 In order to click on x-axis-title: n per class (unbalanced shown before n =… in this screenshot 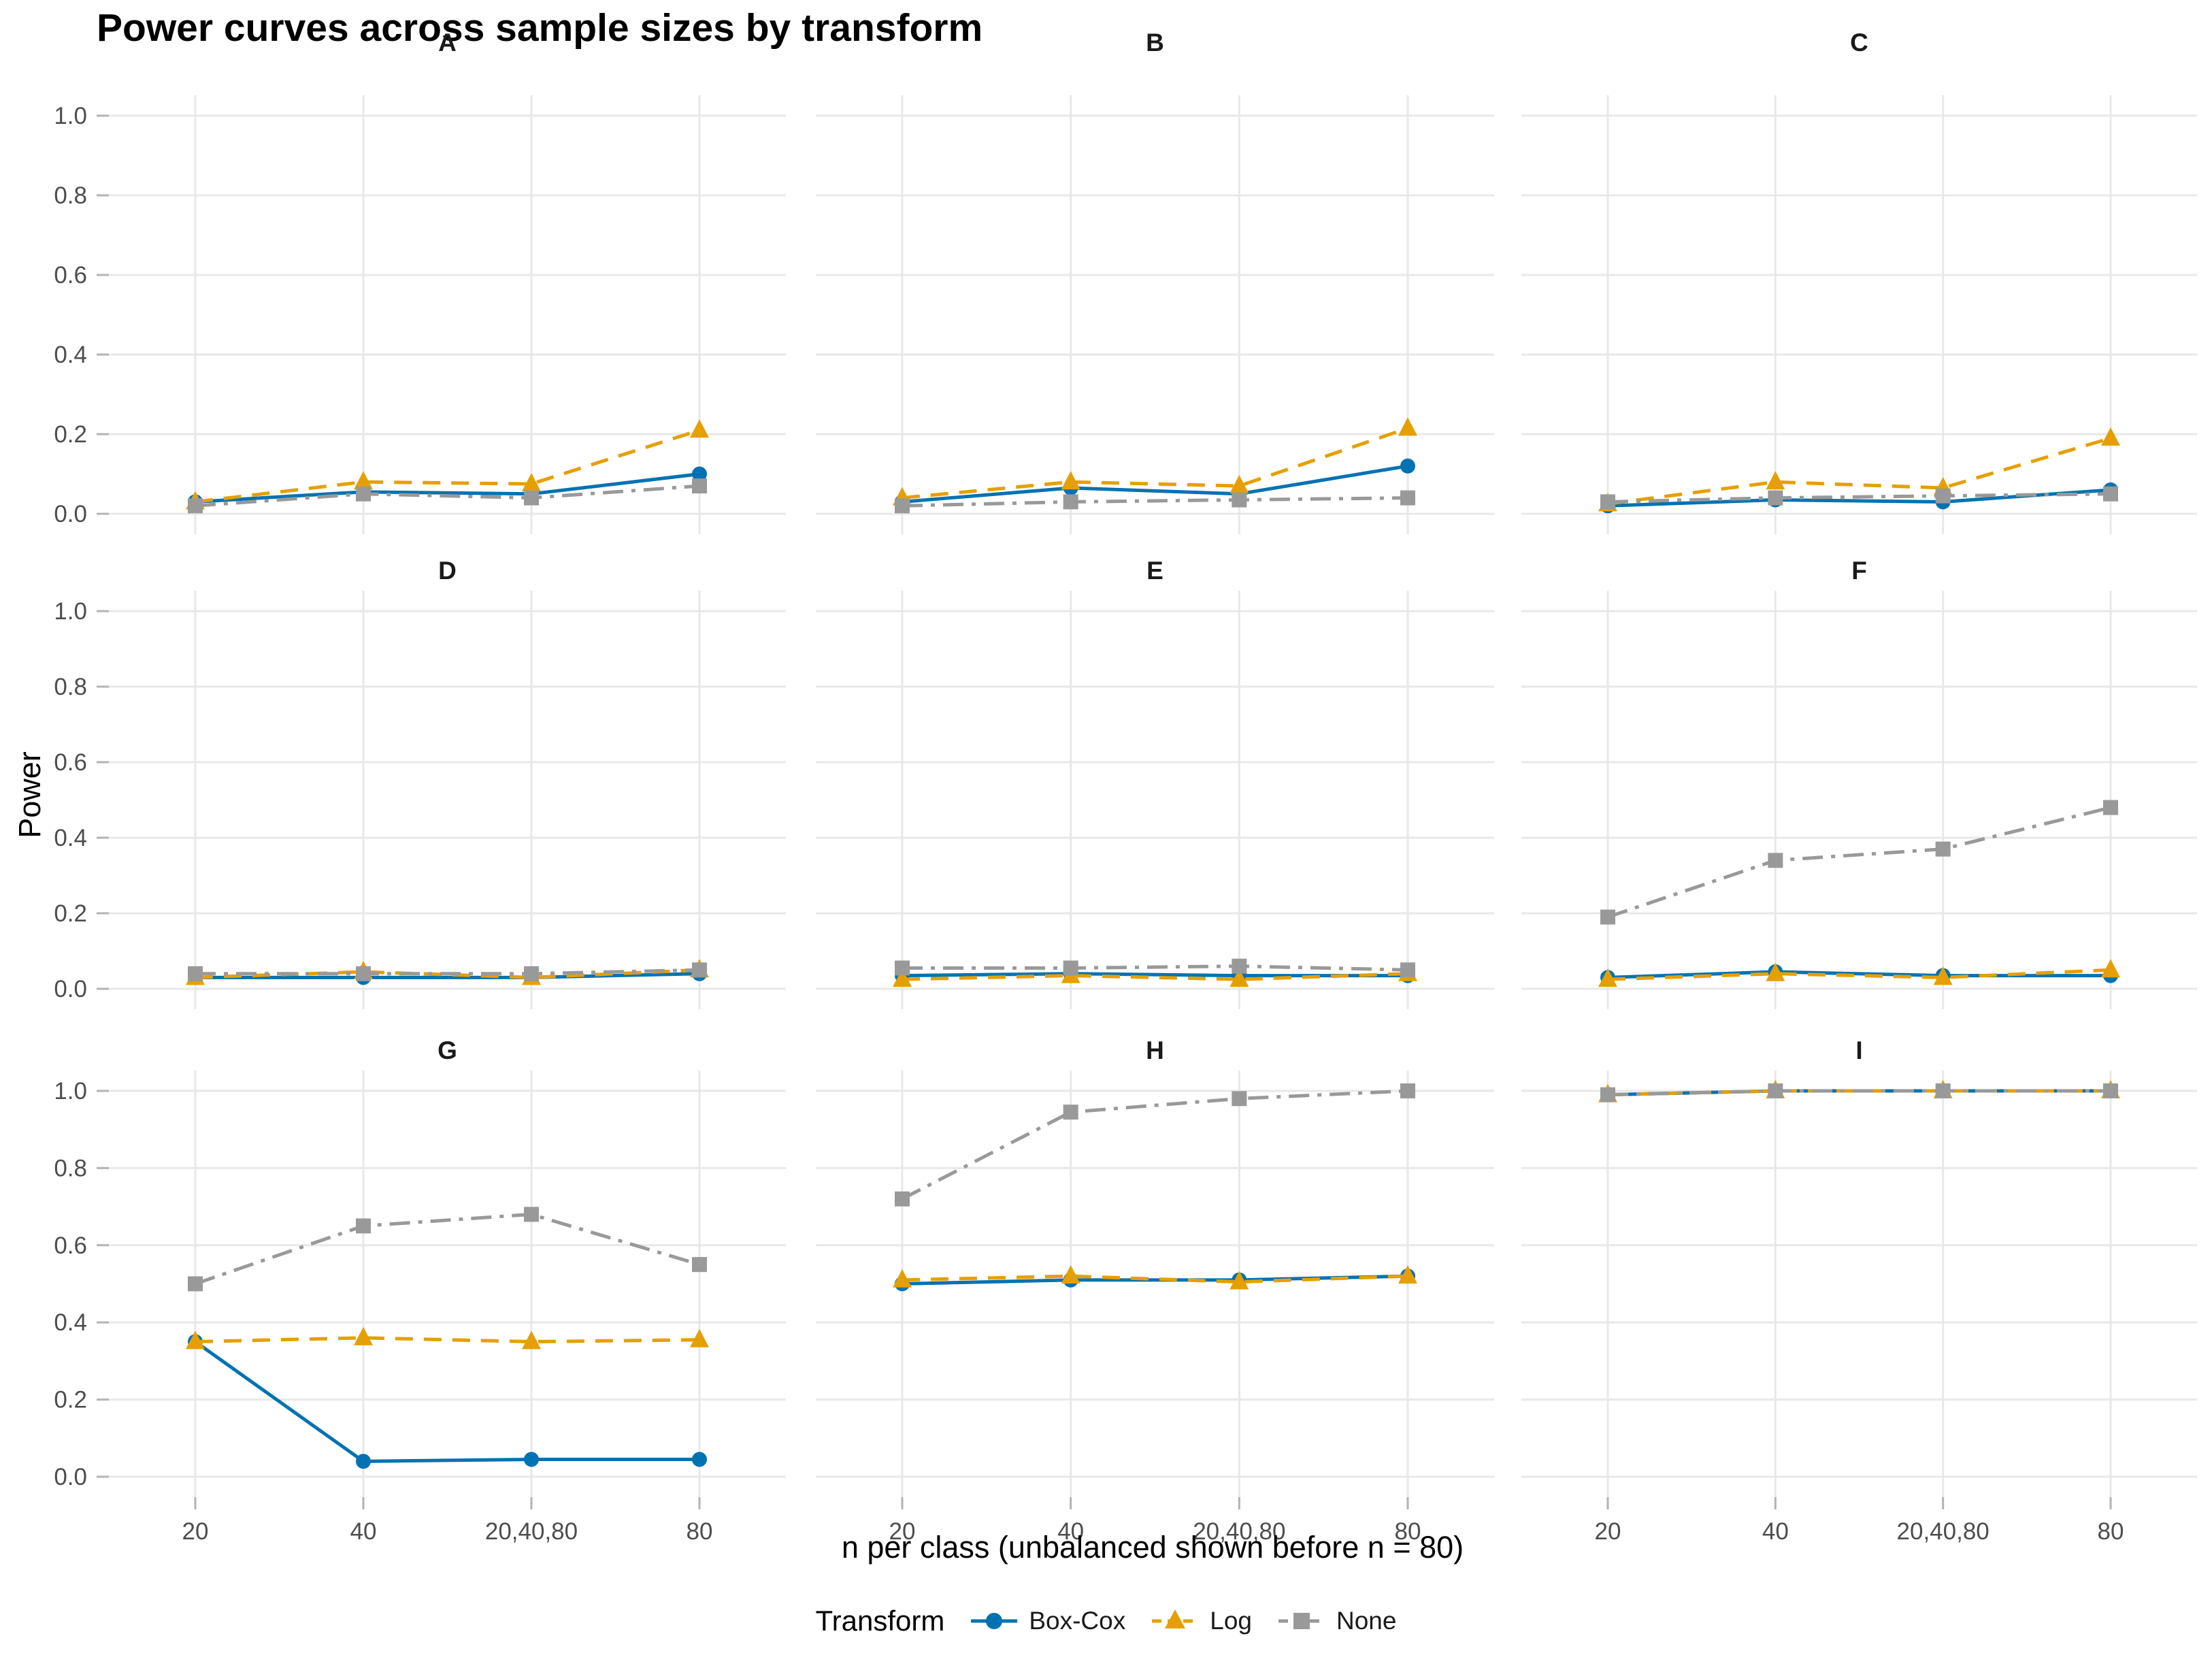, I will do `click(1152, 1548)`.